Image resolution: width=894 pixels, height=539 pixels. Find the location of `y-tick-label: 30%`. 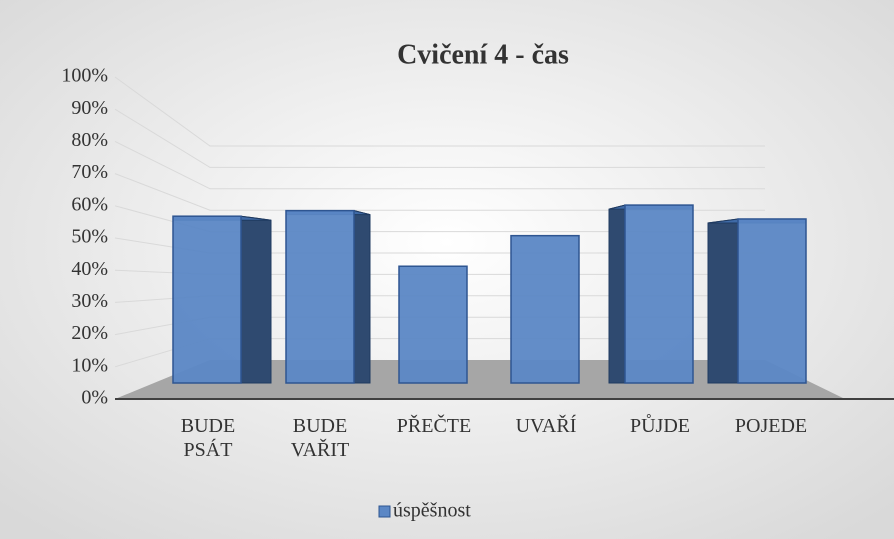

y-tick-label: 30% is located at coordinates (89, 301).